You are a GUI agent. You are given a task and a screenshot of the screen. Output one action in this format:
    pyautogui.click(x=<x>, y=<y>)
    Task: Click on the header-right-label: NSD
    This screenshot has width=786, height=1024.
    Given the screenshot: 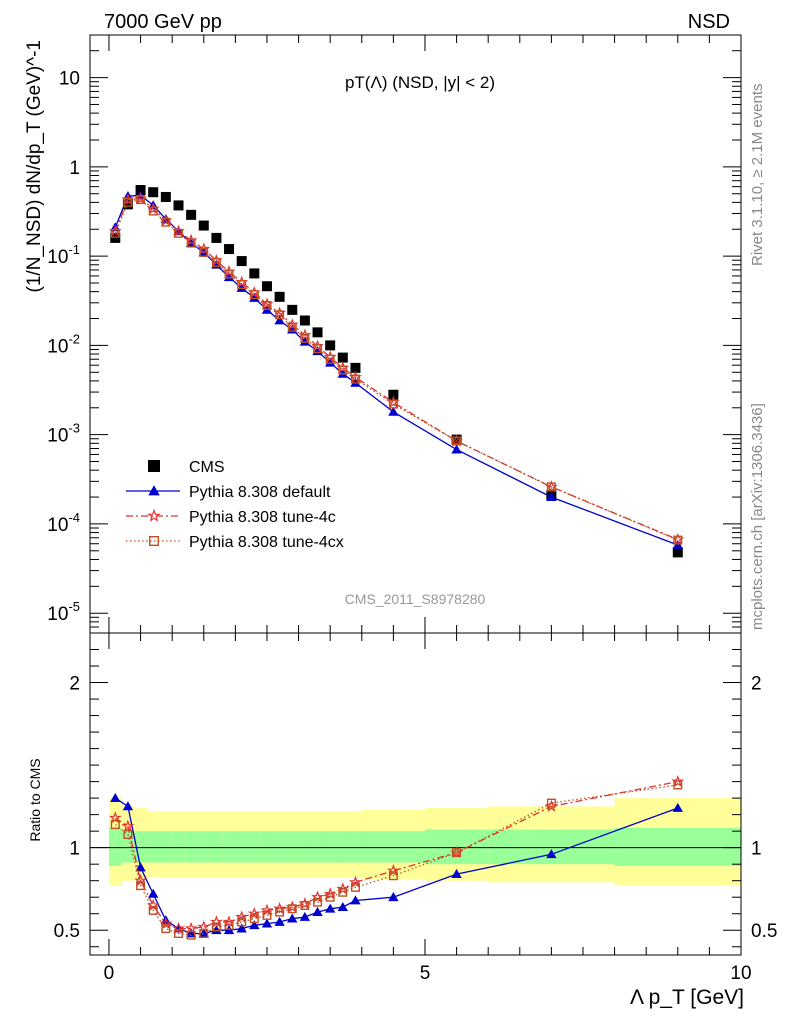 What is the action you would take?
    pyautogui.click(x=709, y=22)
    